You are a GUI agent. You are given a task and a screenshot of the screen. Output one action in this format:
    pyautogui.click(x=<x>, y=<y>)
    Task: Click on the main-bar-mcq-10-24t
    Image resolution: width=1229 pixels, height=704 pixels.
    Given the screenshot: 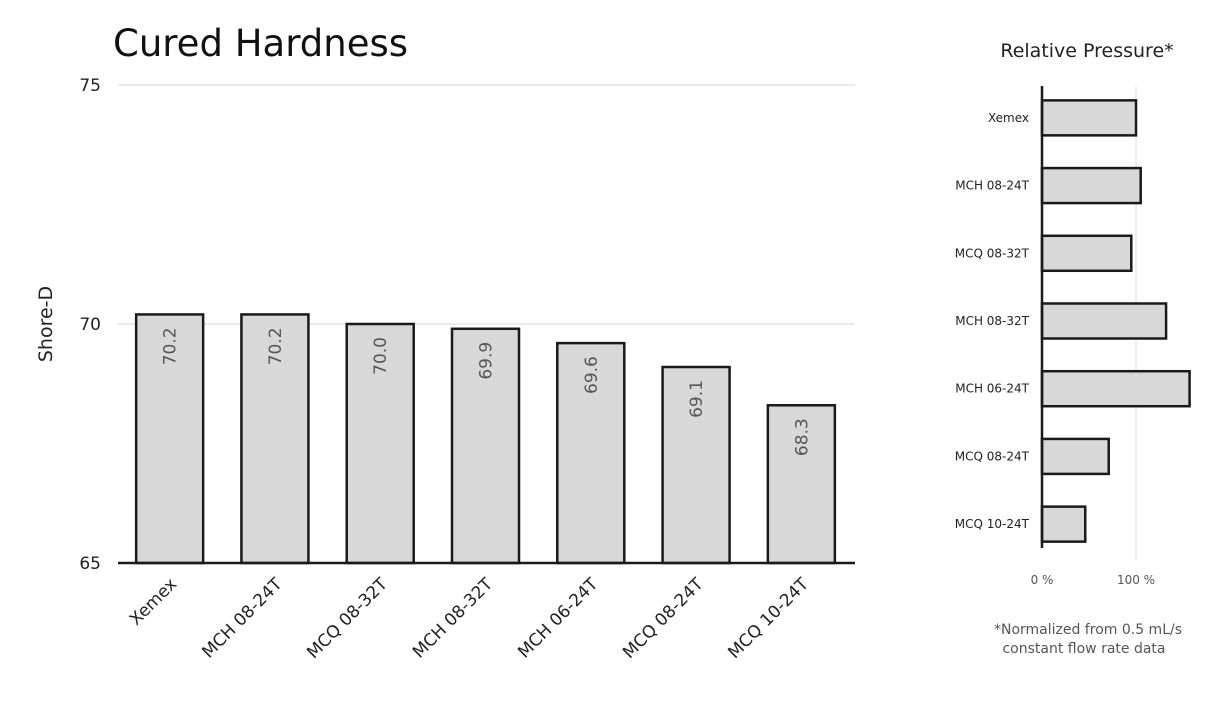 What is the action you would take?
    pyautogui.click(x=801, y=484)
    